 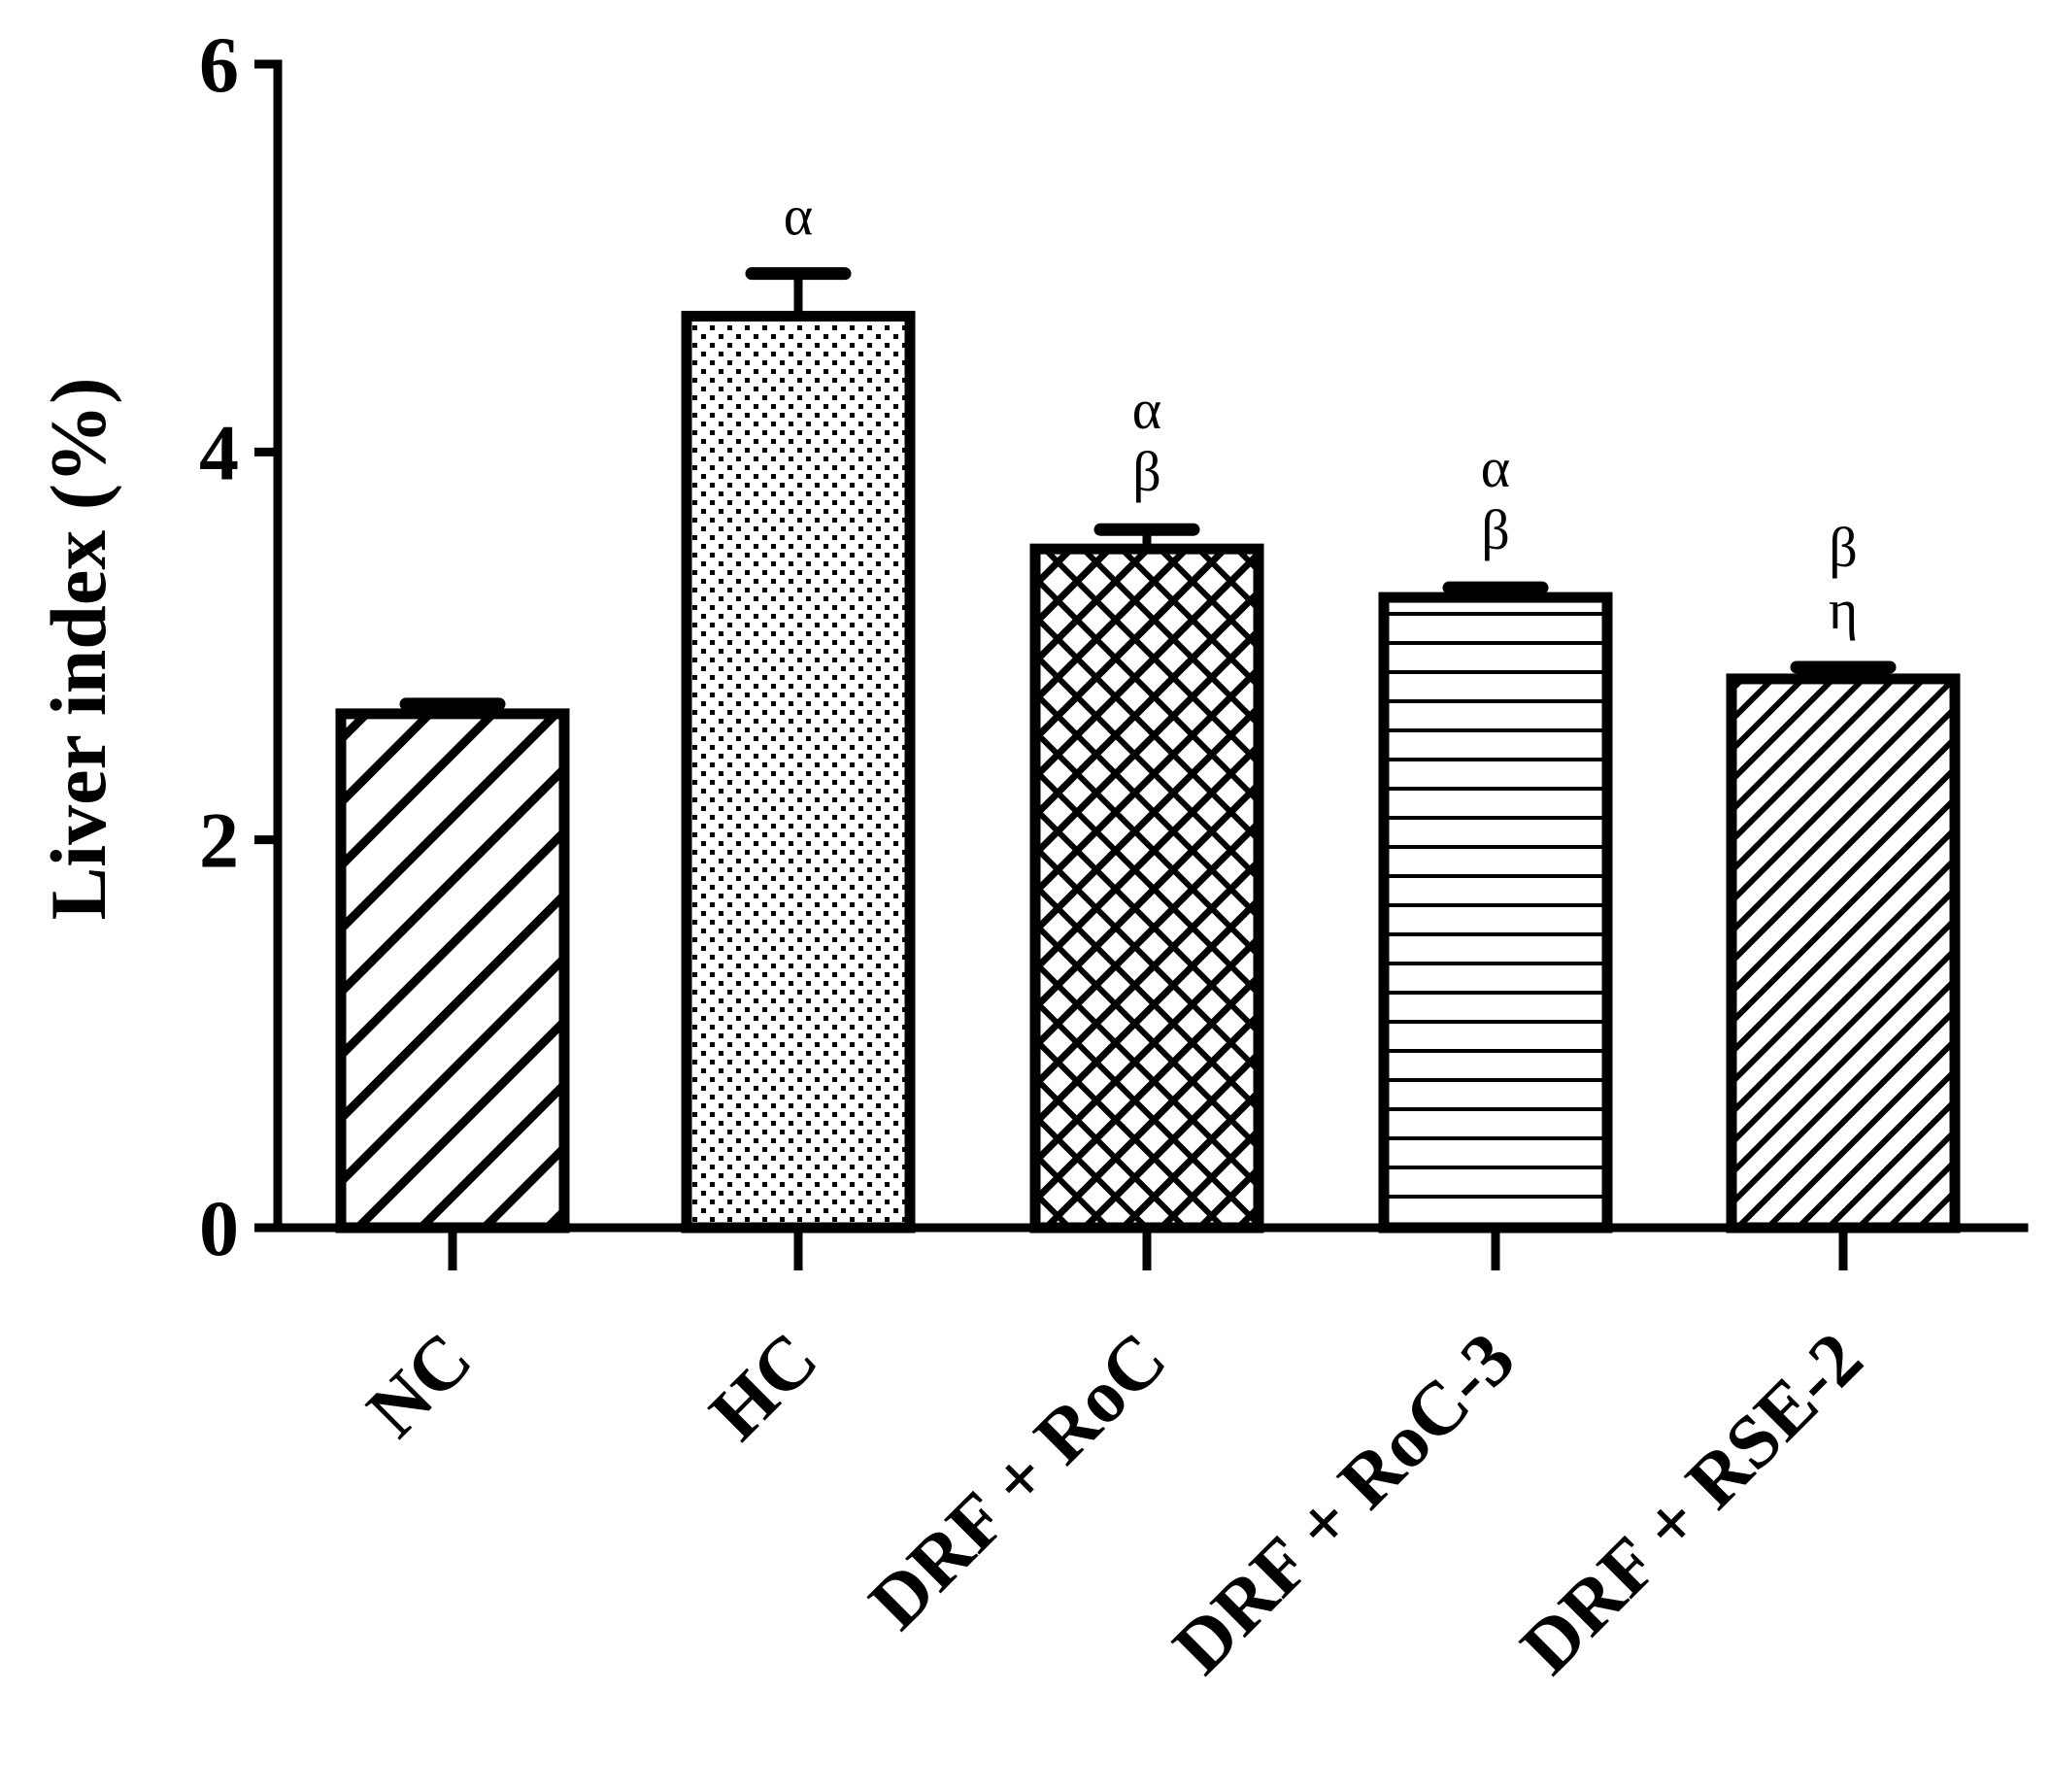 What do you see at coordinates (219, 1228) in the screenshot?
I see `y-tick-label: 0` at bounding box center [219, 1228].